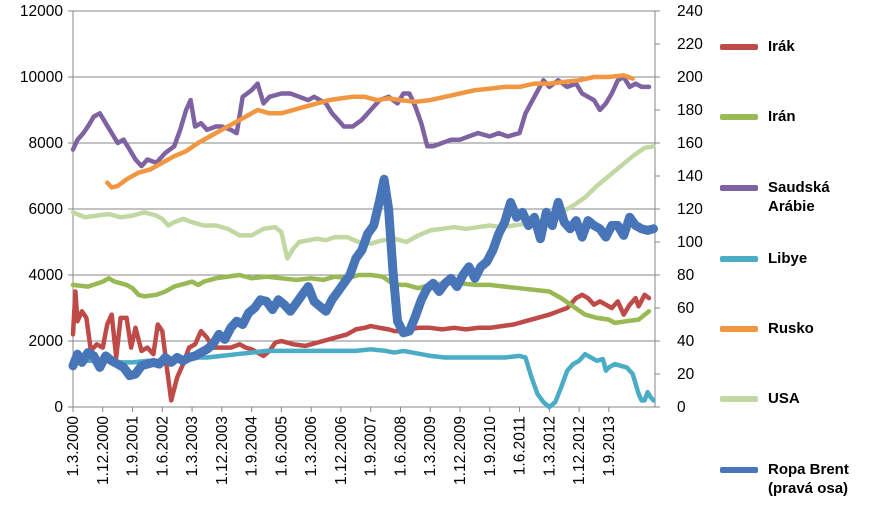  I want to click on right-tick-label: 160, so click(690, 143).